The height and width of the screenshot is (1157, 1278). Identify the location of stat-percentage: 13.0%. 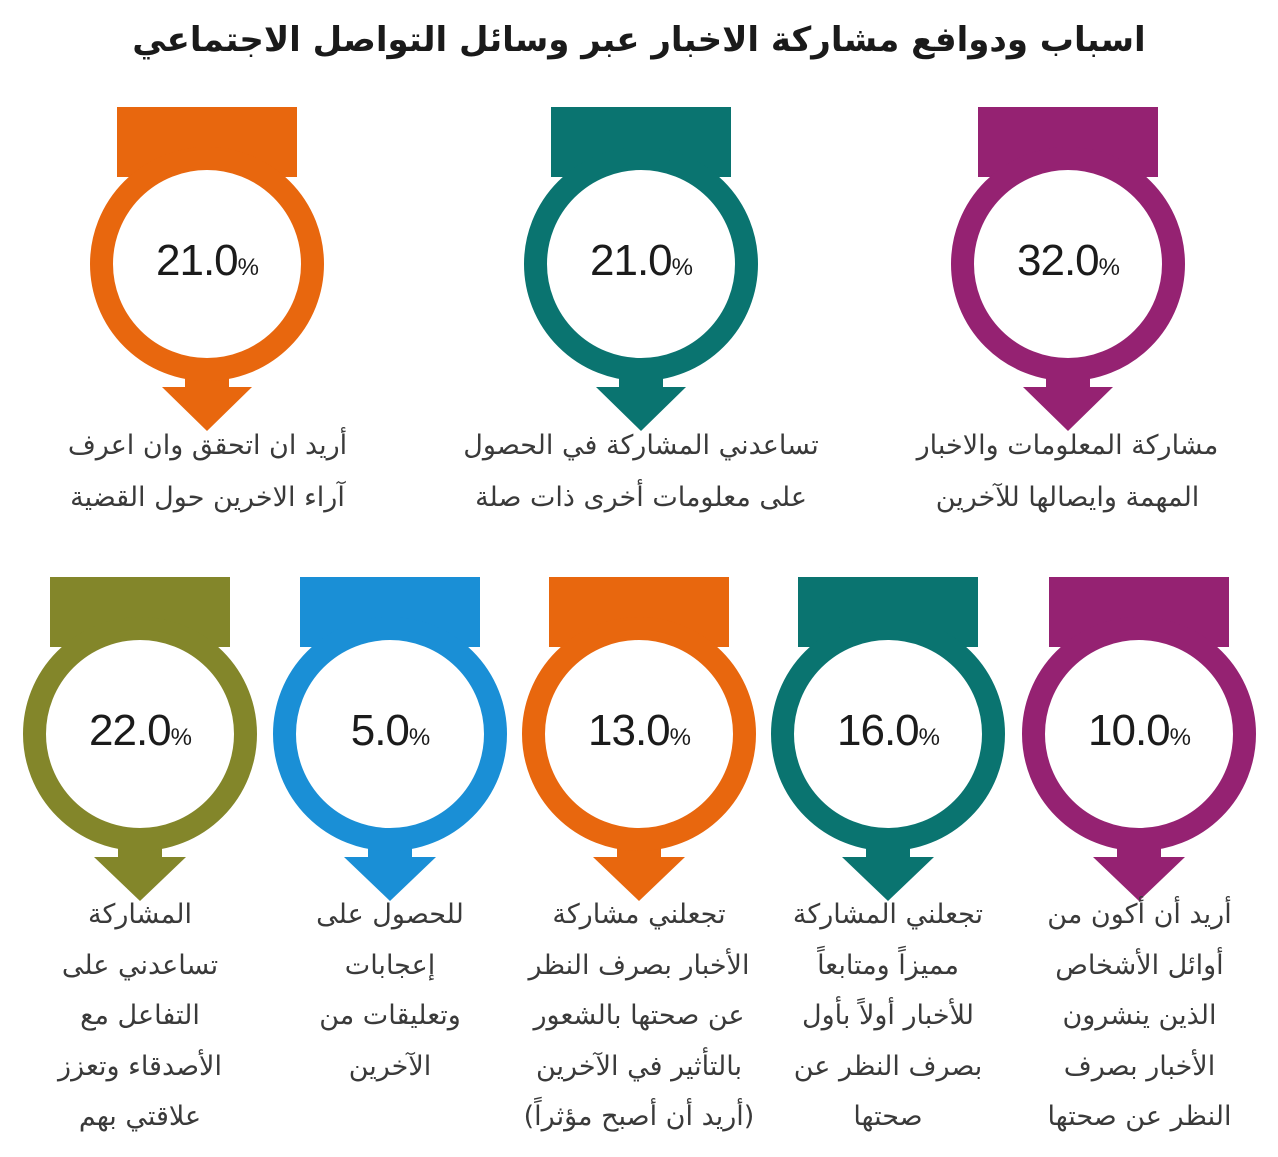
(639, 731).